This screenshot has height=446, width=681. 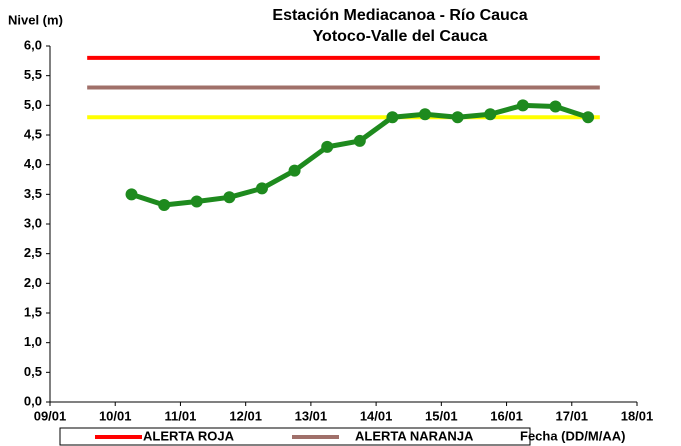 What do you see at coordinates (506, 415) in the screenshot?
I see `x-tick-label: 16/01` at bounding box center [506, 415].